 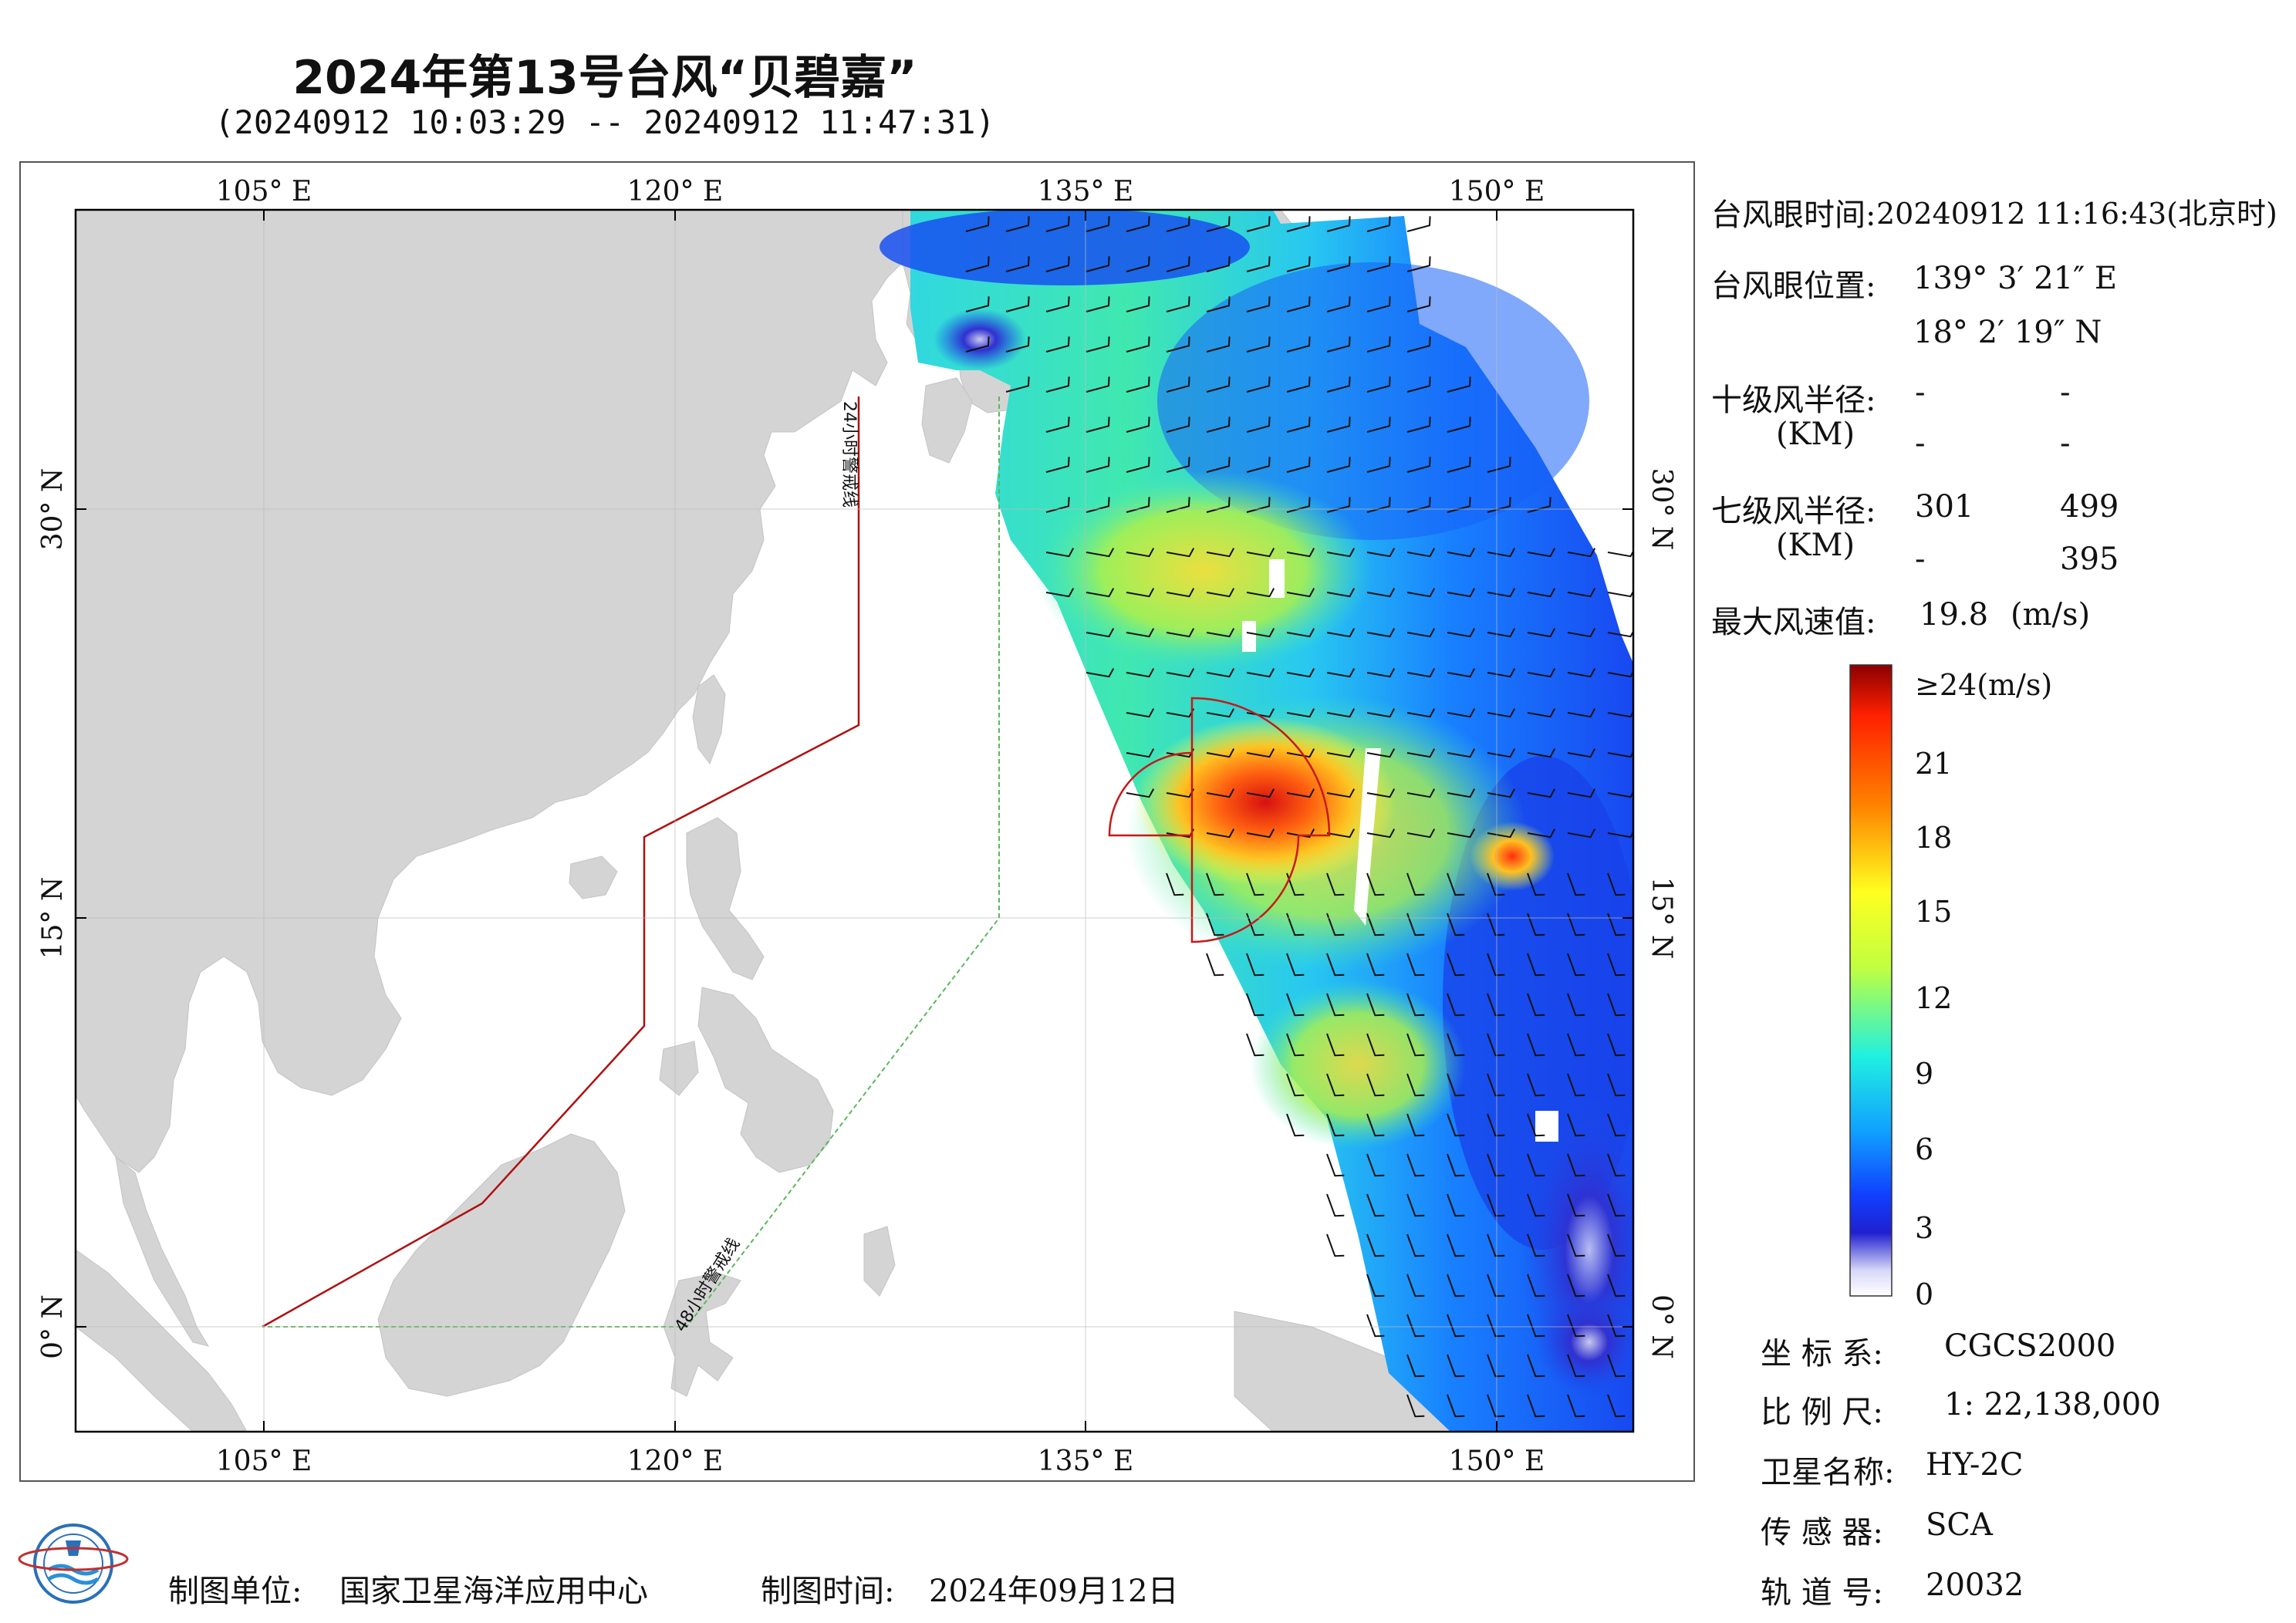 I want to click on lon-label-bottom-120: 120° E, so click(x=675, y=1461).